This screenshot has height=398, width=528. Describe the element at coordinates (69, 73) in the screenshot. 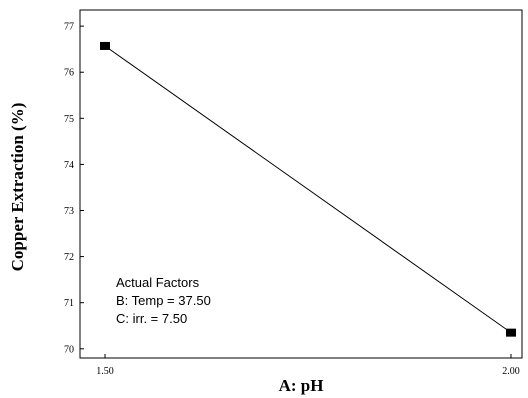

I see `y-tick-label: 76` at that location.